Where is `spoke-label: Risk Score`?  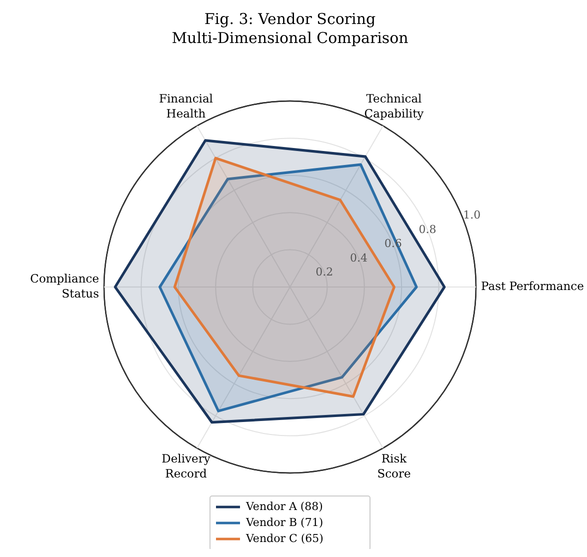
spoke-label: Risk Score is located at coordinates (394, 466).